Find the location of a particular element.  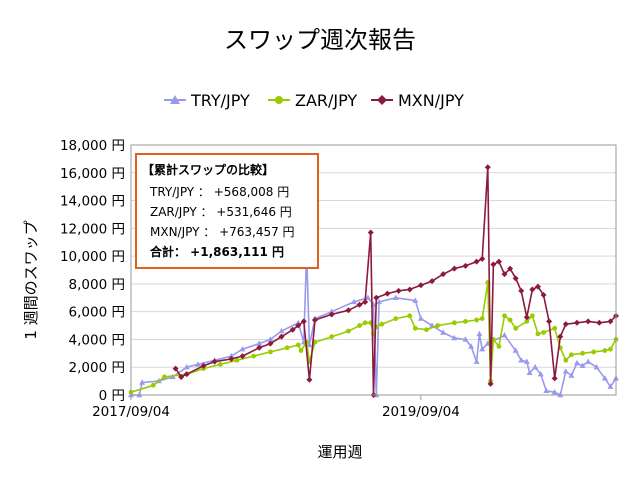

x-axis-title: 運用週 is located at coordinates (339, 452).